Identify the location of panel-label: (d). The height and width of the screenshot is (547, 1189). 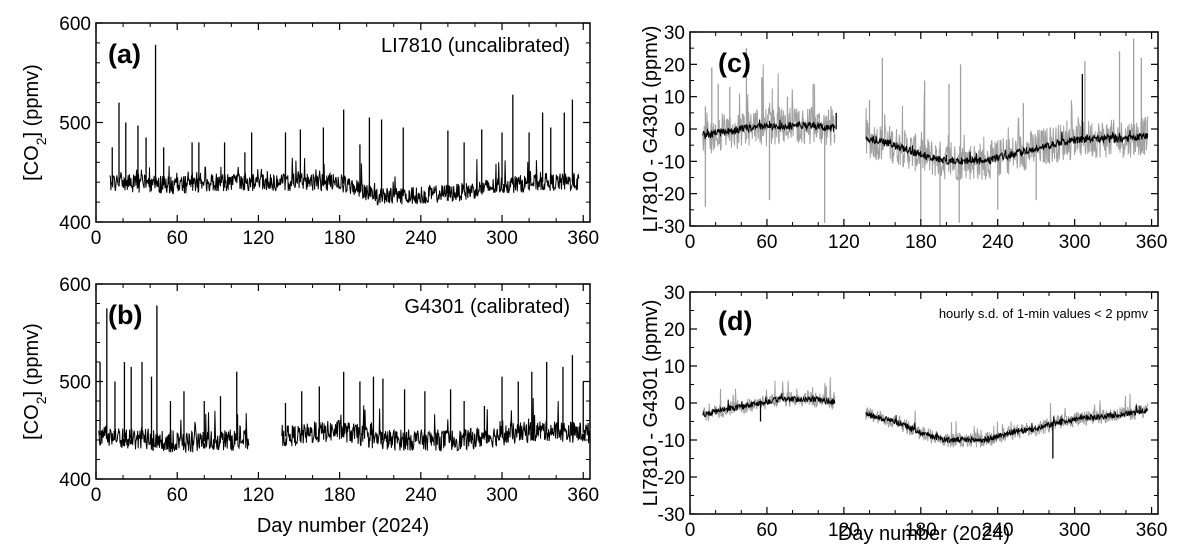
(735, 321).